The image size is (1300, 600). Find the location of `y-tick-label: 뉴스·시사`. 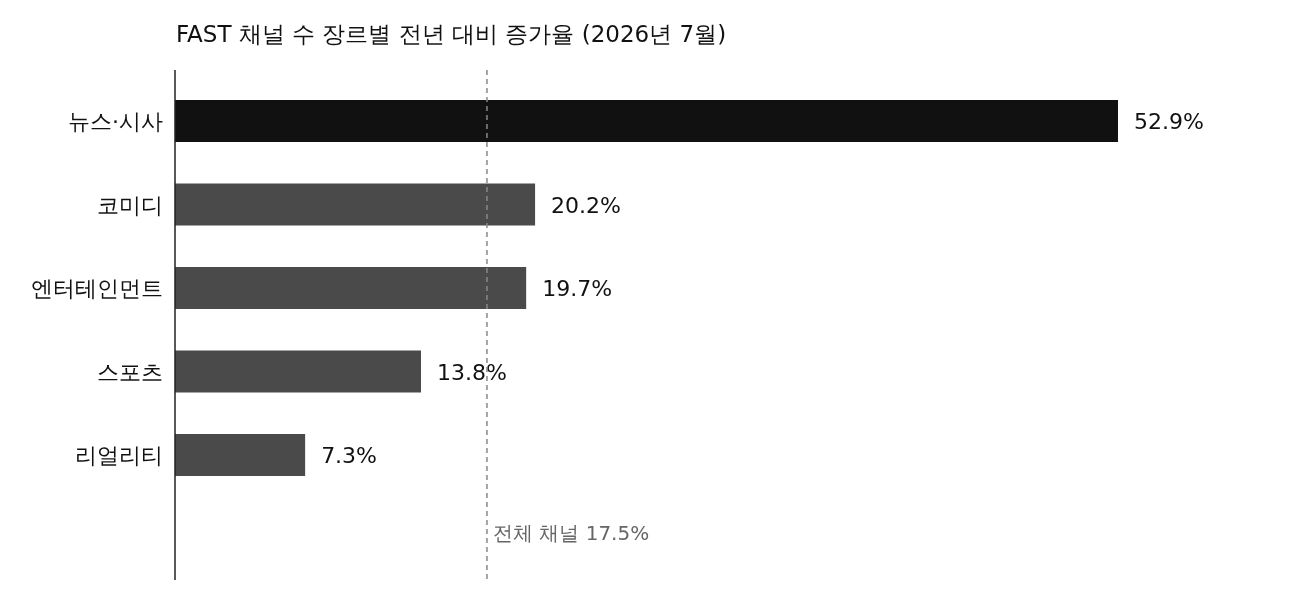

y-tick-label: 뉴스·시사 is located at coordinates (115, 121).